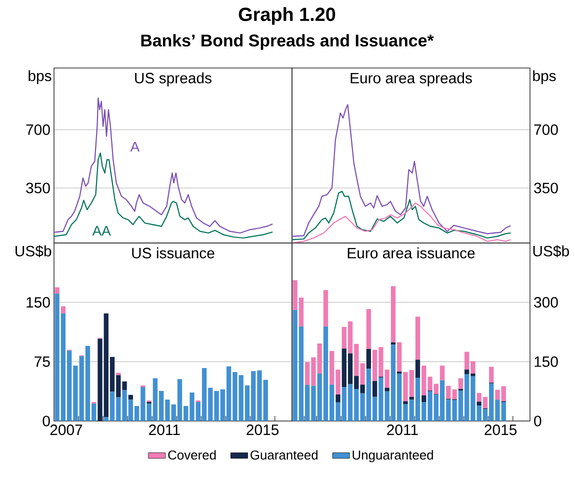  Describe the element at coordinates (284, 455) in the screenshot. I see `legend-label: Guaranteed` at that location.